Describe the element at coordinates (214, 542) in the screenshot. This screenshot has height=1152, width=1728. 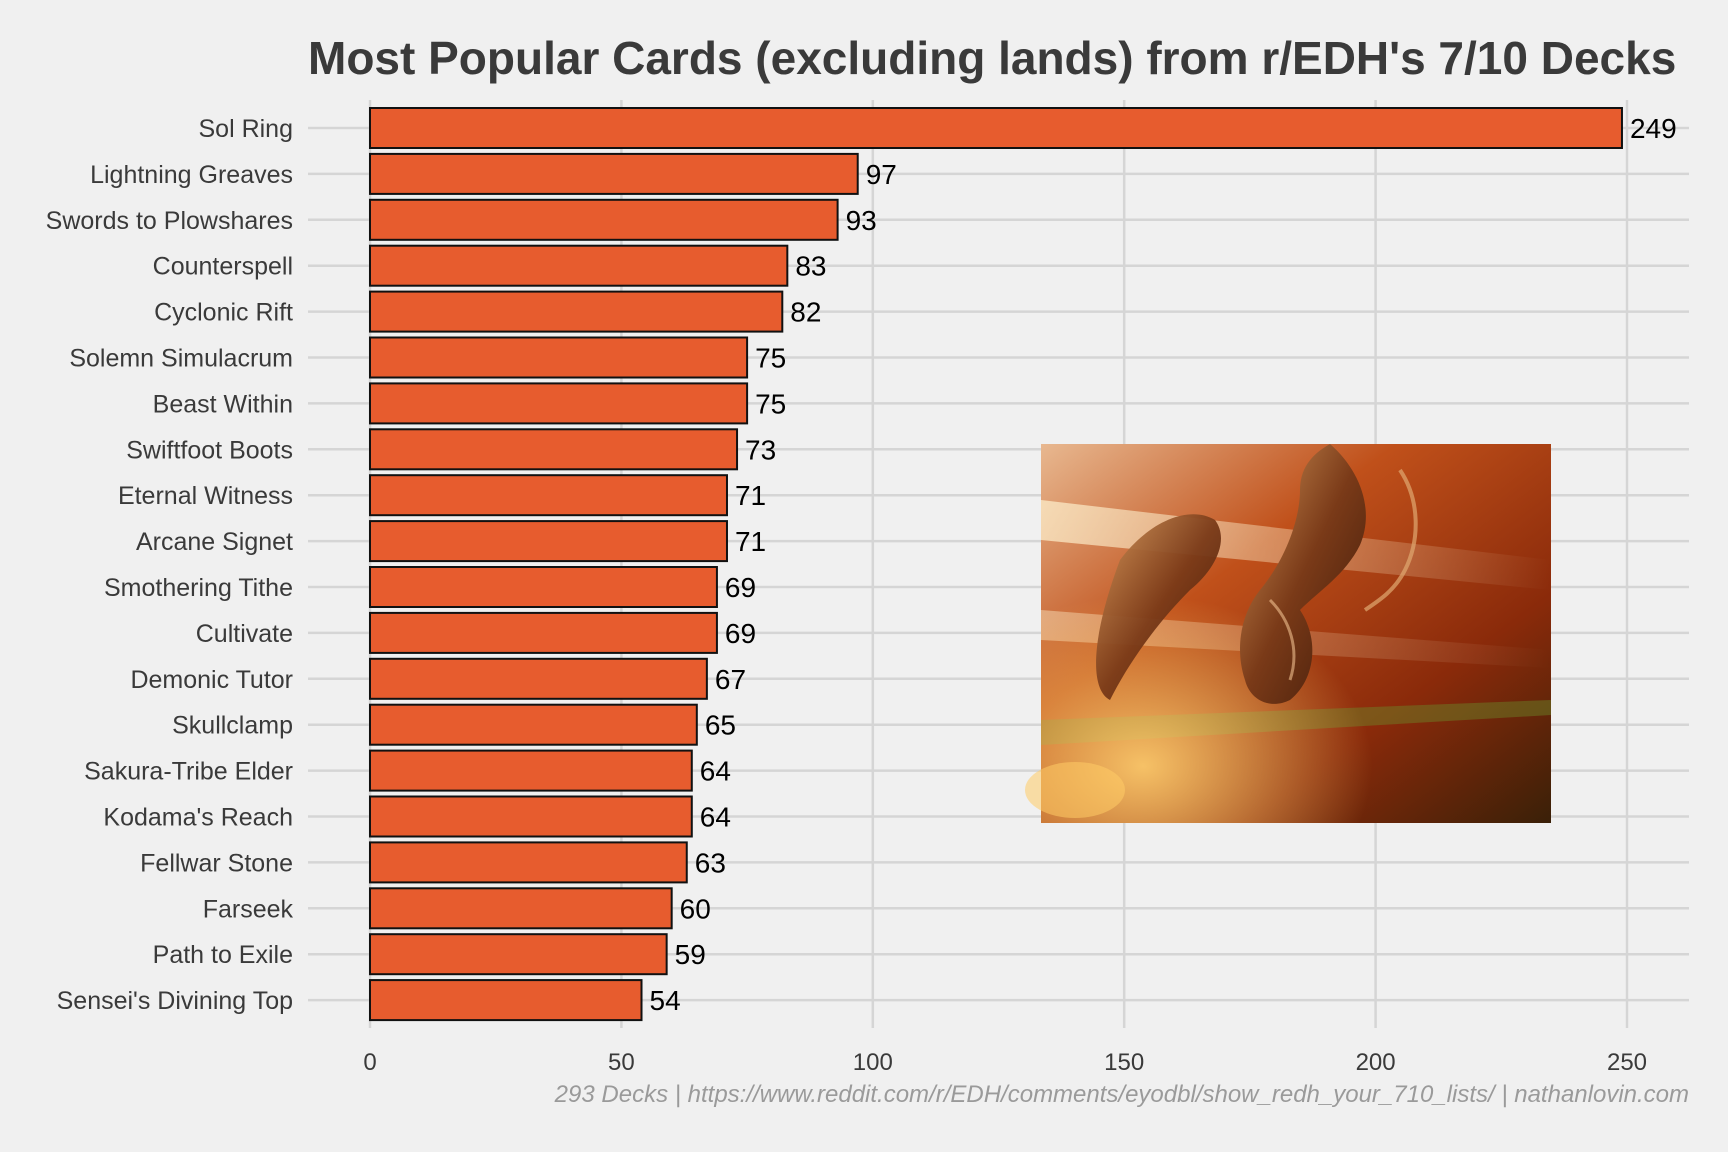
I see `category-label: Arcane Signet` at that location.